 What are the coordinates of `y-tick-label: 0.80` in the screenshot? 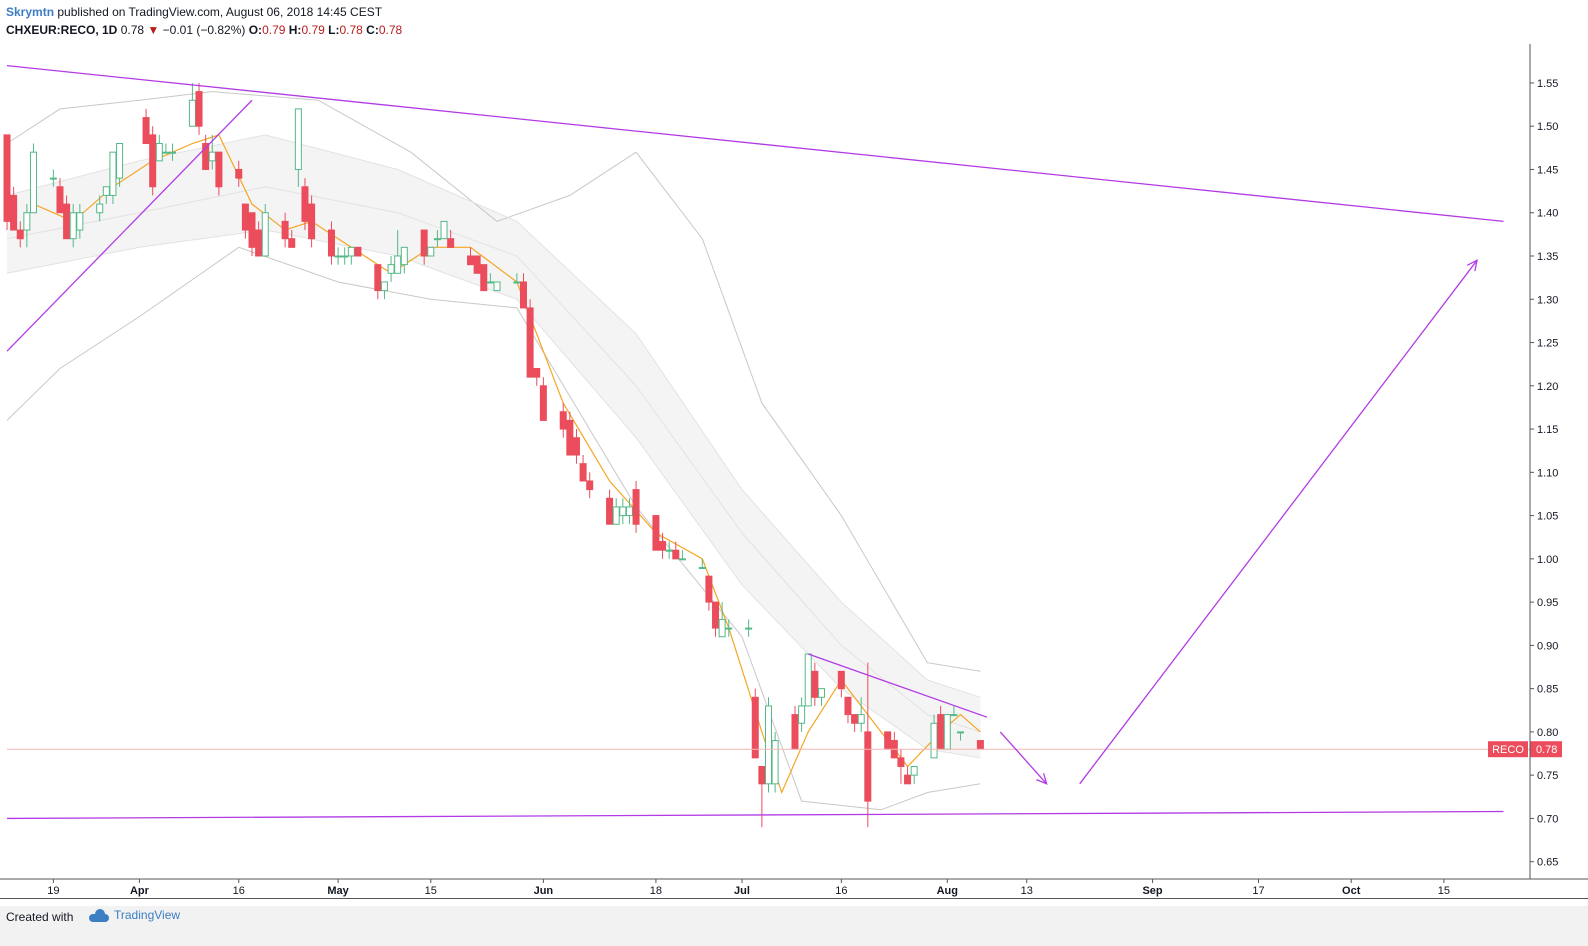 It's located at (1547, 733).